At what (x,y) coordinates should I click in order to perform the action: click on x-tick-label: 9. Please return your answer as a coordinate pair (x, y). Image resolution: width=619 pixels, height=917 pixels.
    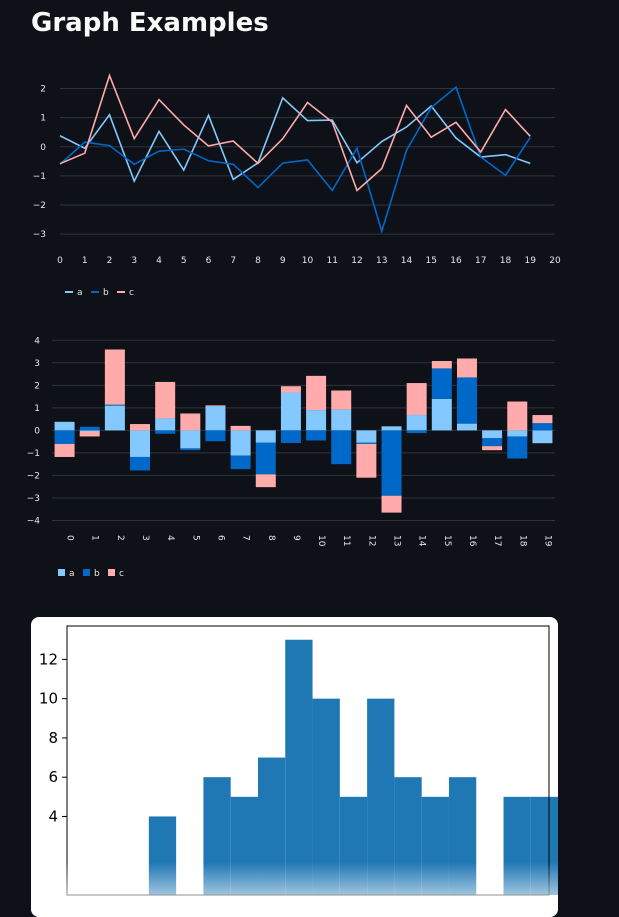
    Looking at the image, I should click on (283, 261).